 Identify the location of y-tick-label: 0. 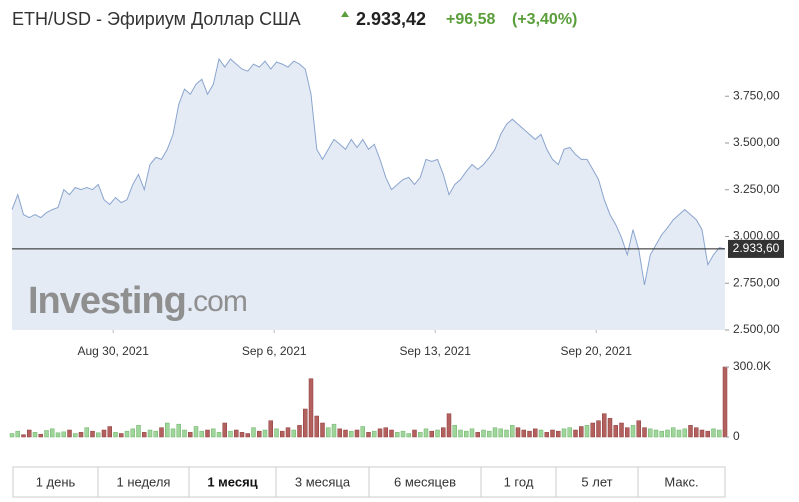
(736, 436).